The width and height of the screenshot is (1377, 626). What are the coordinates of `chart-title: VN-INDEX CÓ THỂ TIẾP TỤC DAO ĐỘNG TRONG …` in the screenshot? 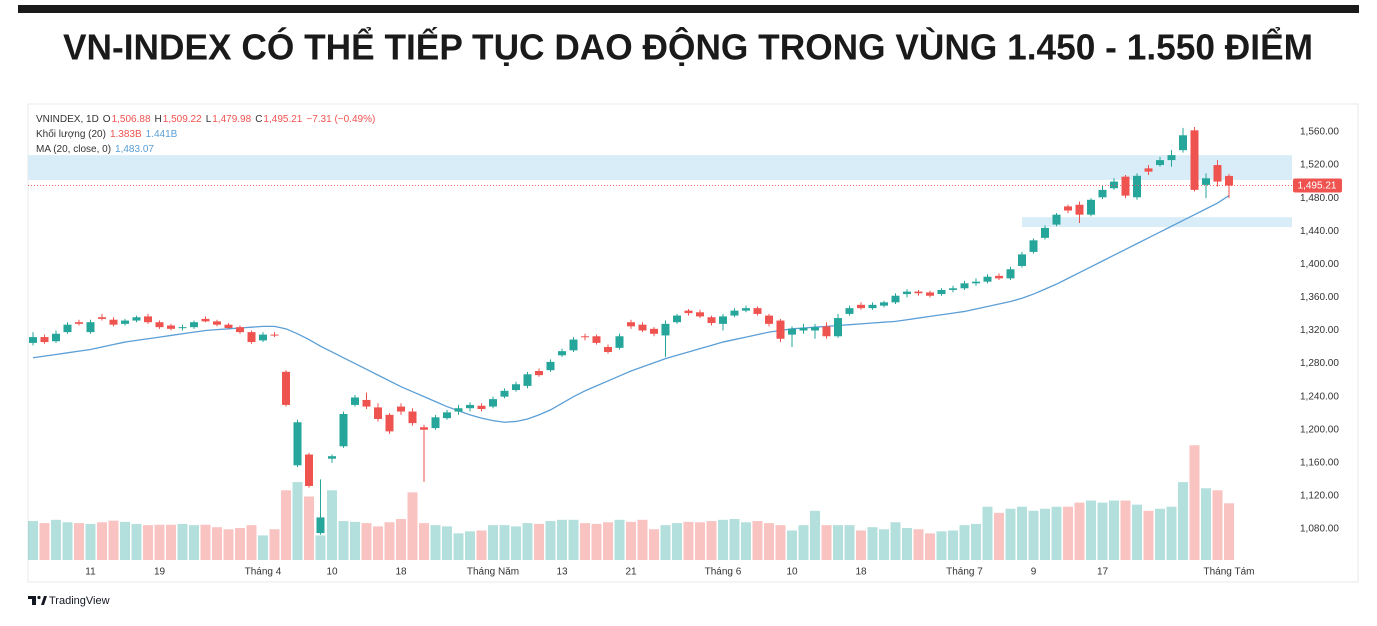 It's located at (688, 47).